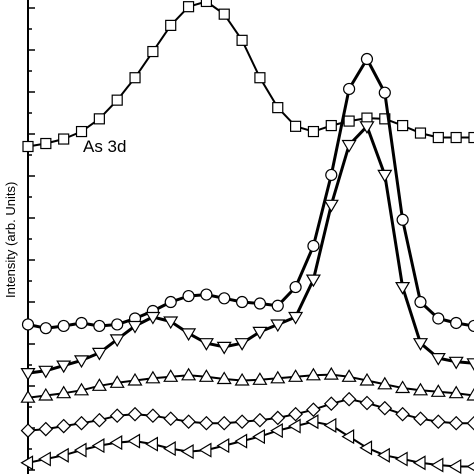 The image size is (474, 474). I want to click on y-axis-label: Intensity (arb. Units), so click(10, 240).